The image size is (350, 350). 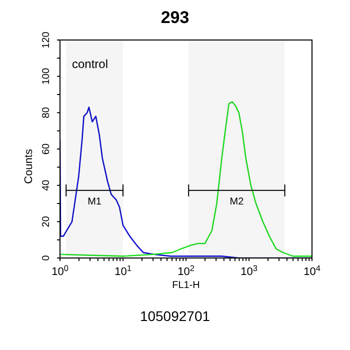 I want to click on band-label: M1, so click(x=95, y=202).